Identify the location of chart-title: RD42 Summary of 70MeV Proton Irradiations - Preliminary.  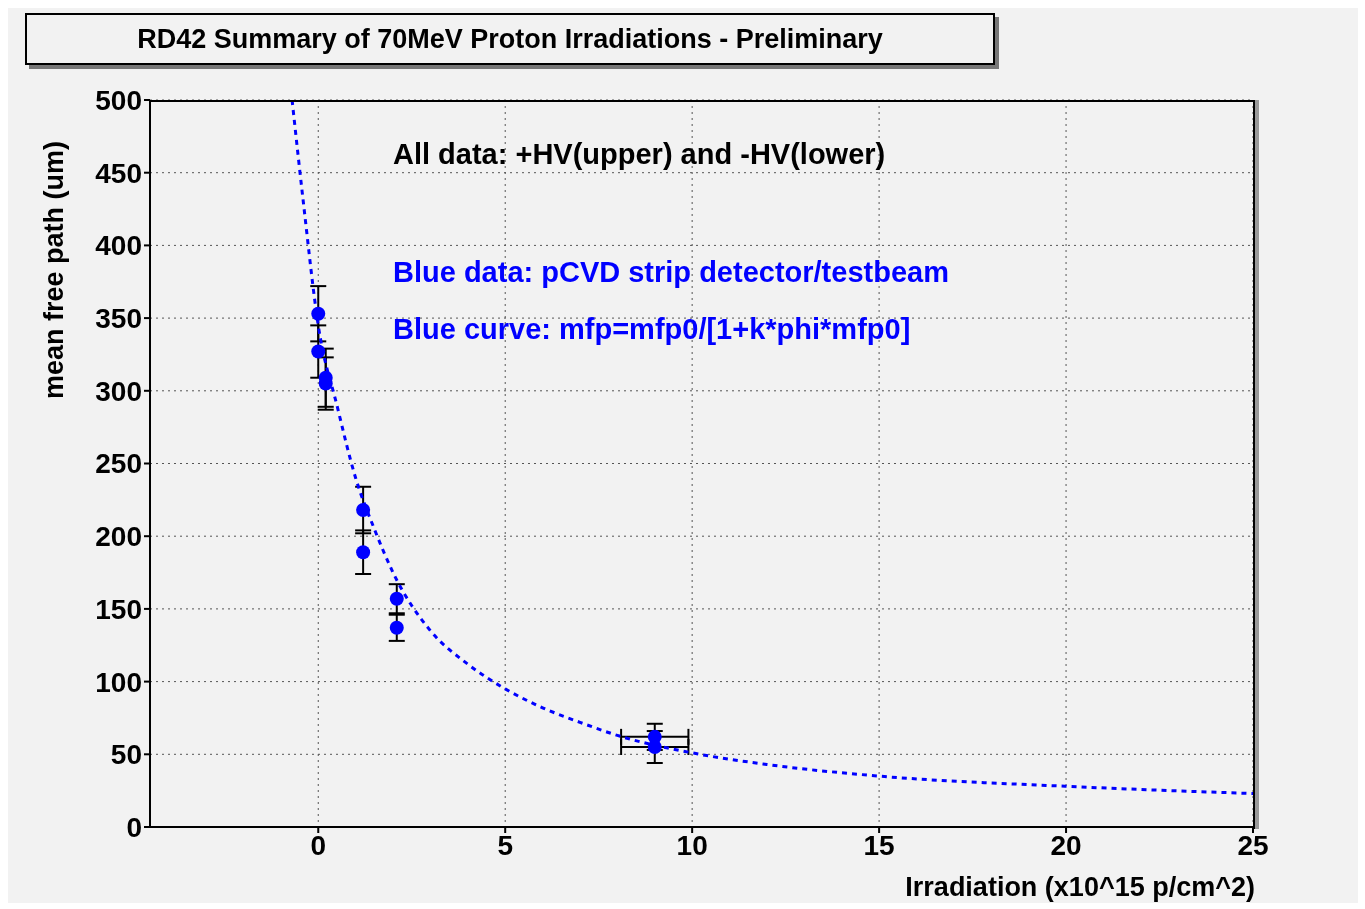
(510, 39).